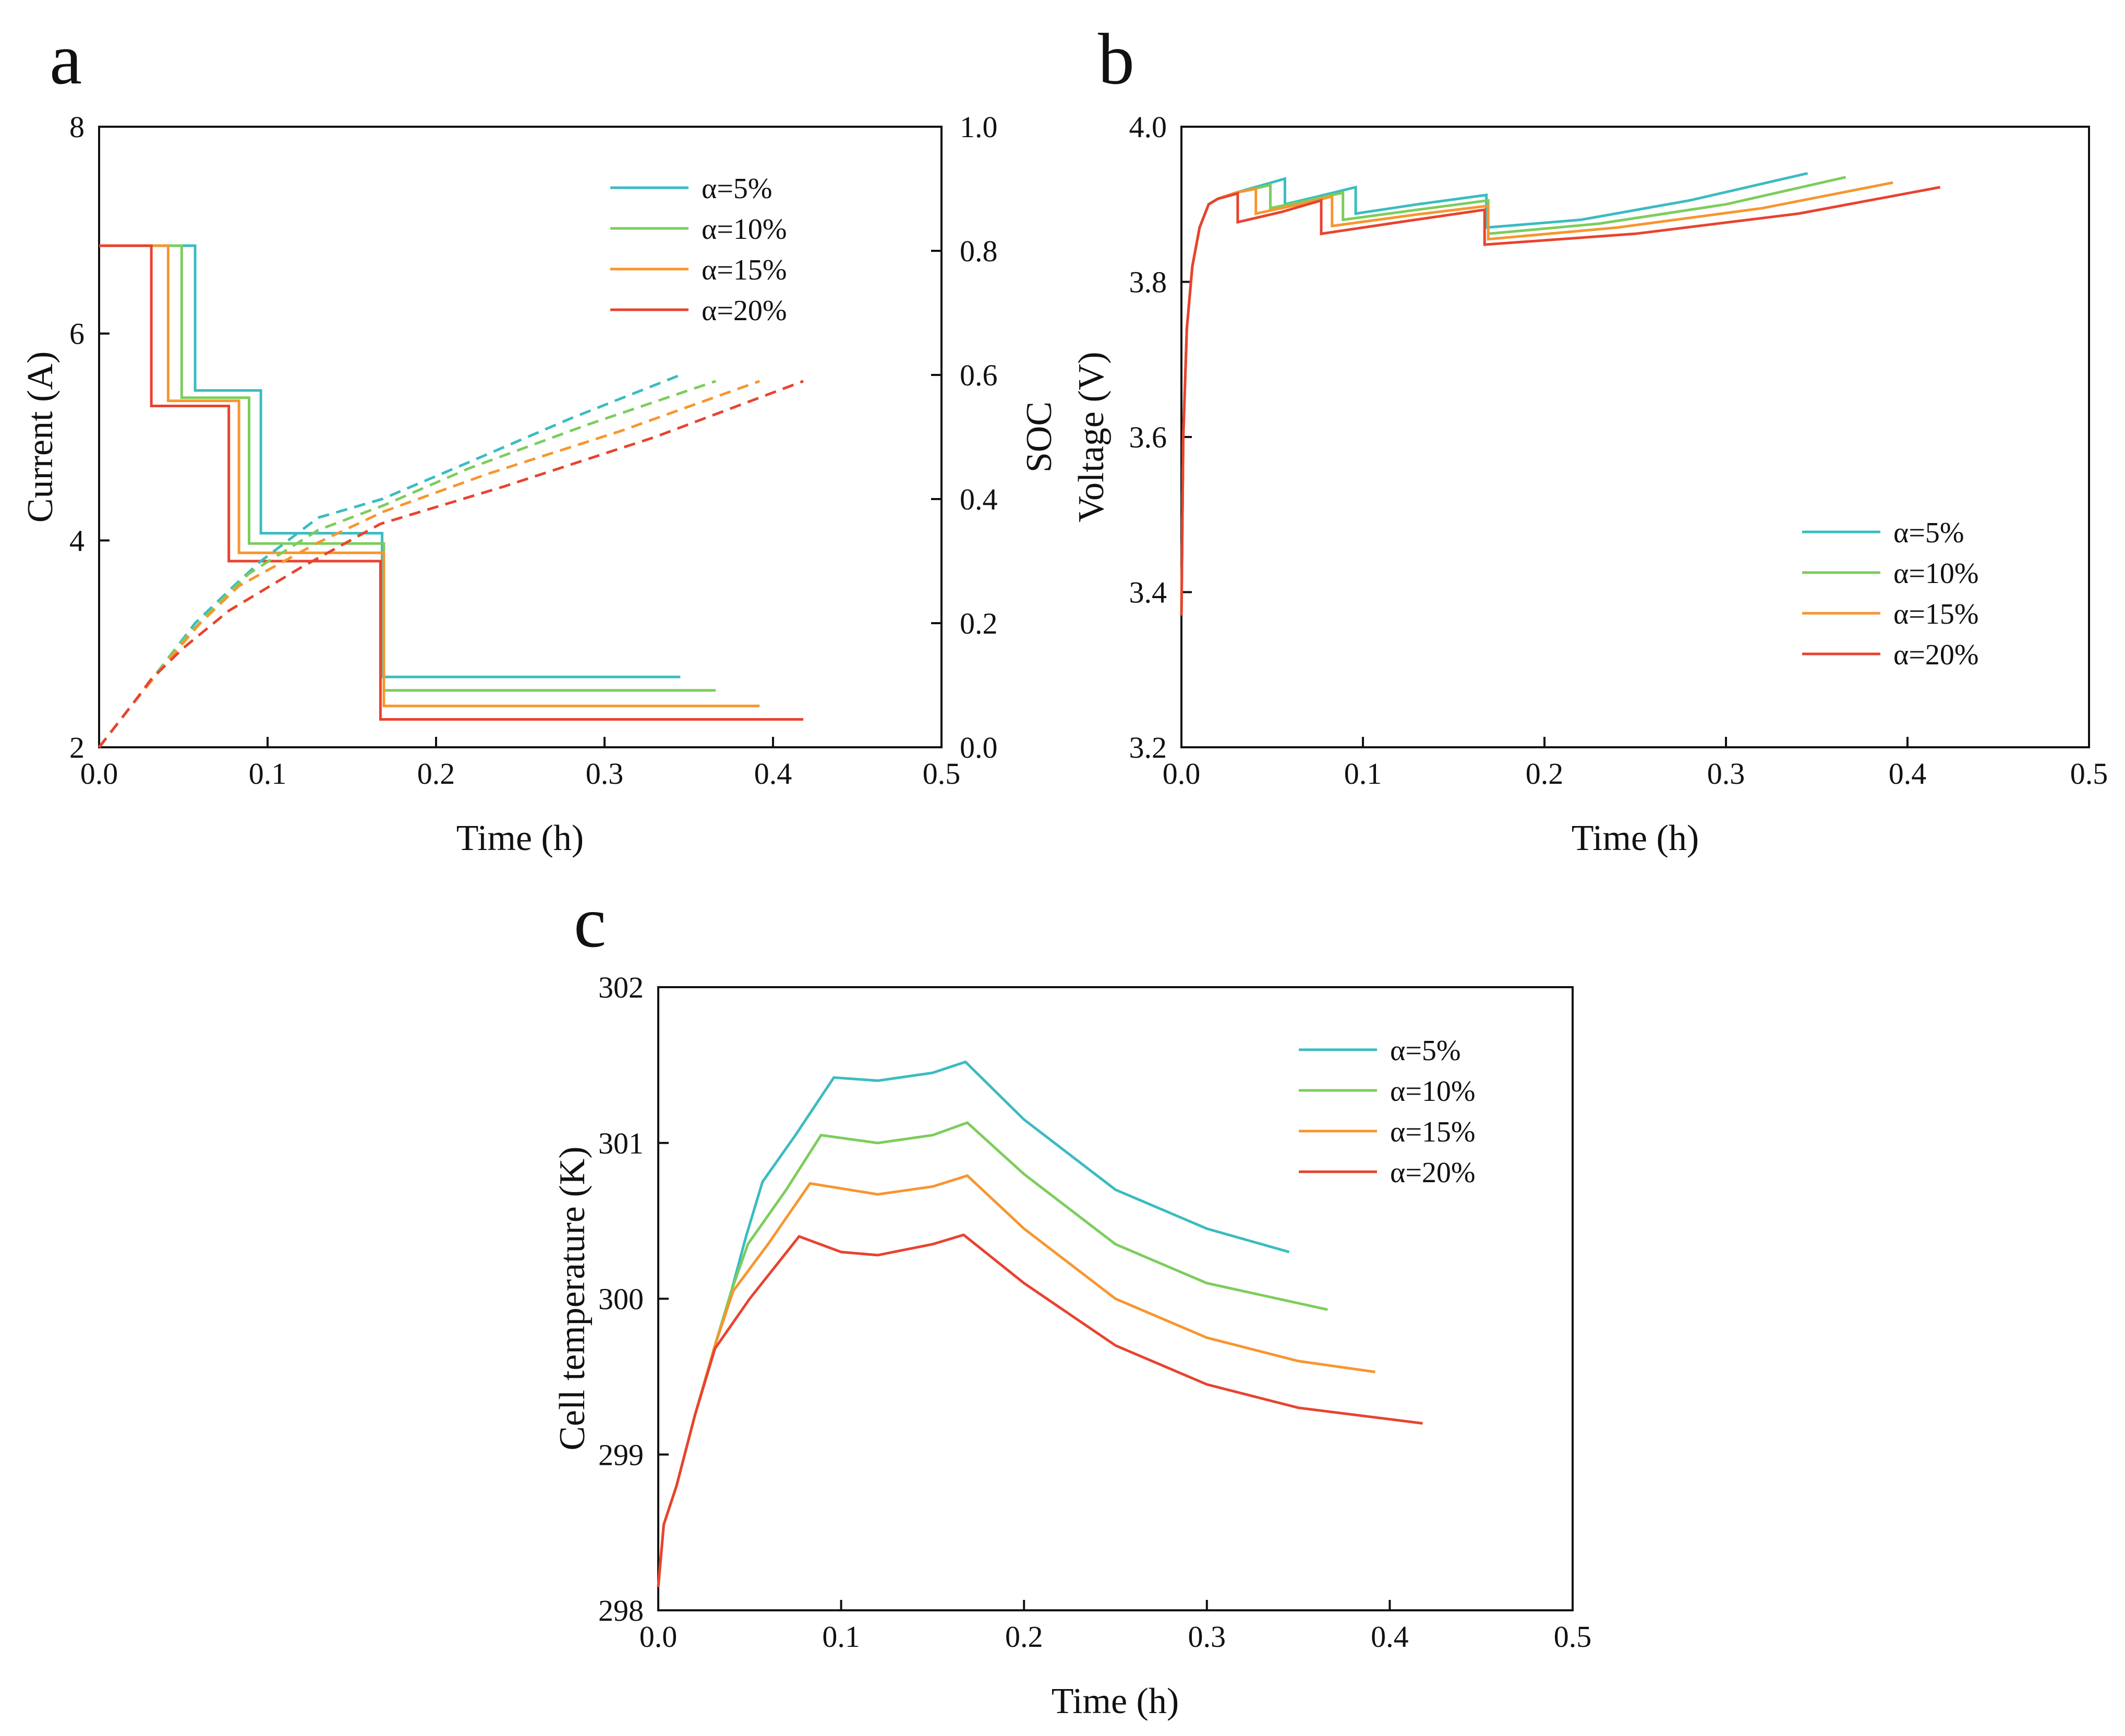  I want to click on temperature-line-a15, so click(1016, 1380).